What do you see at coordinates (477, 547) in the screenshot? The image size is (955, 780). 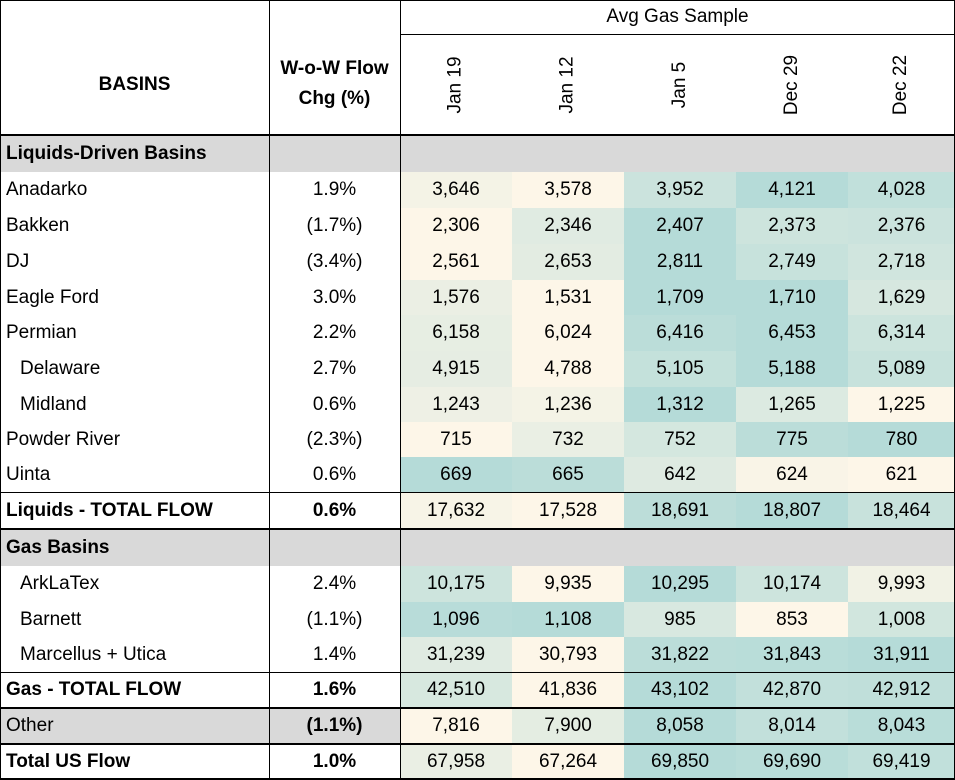 I see `section-band-gas` at bounding box center [477, 547].